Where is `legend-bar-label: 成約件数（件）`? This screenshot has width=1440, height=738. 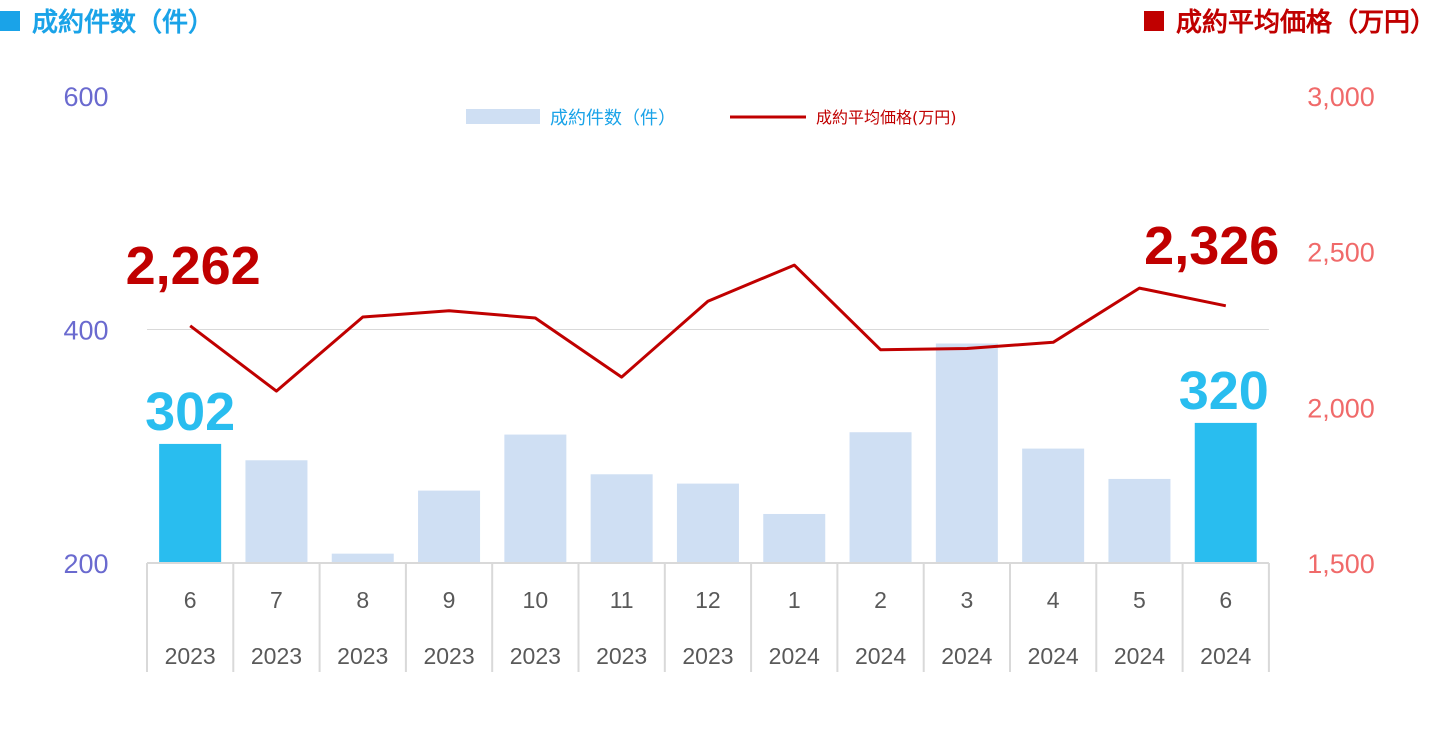
legend-bar-label: 成約件数（件） is located at coordinates (613, 118).